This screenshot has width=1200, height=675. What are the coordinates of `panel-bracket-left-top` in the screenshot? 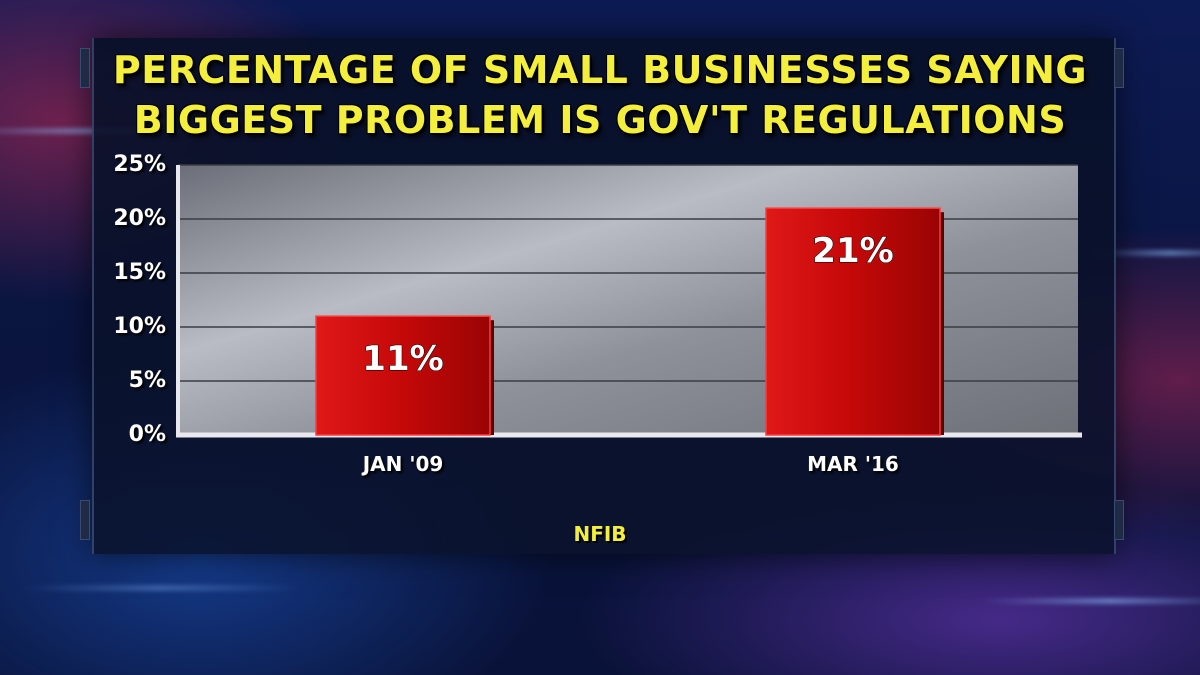 It's located at (85, 68).